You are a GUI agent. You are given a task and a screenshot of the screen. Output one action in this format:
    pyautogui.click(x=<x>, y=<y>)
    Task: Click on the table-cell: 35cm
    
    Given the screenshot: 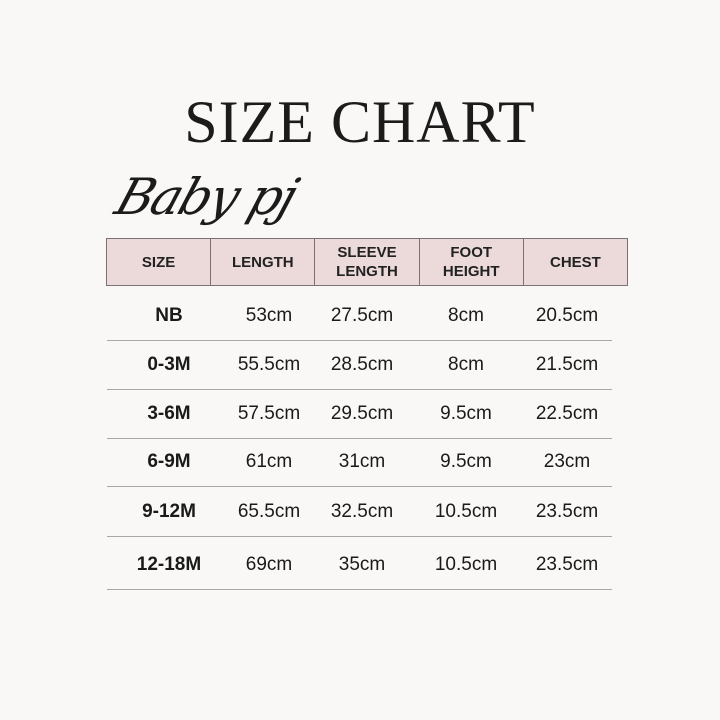 What is the action you would take?
    pyautogui.click(x=362, y=564)
    